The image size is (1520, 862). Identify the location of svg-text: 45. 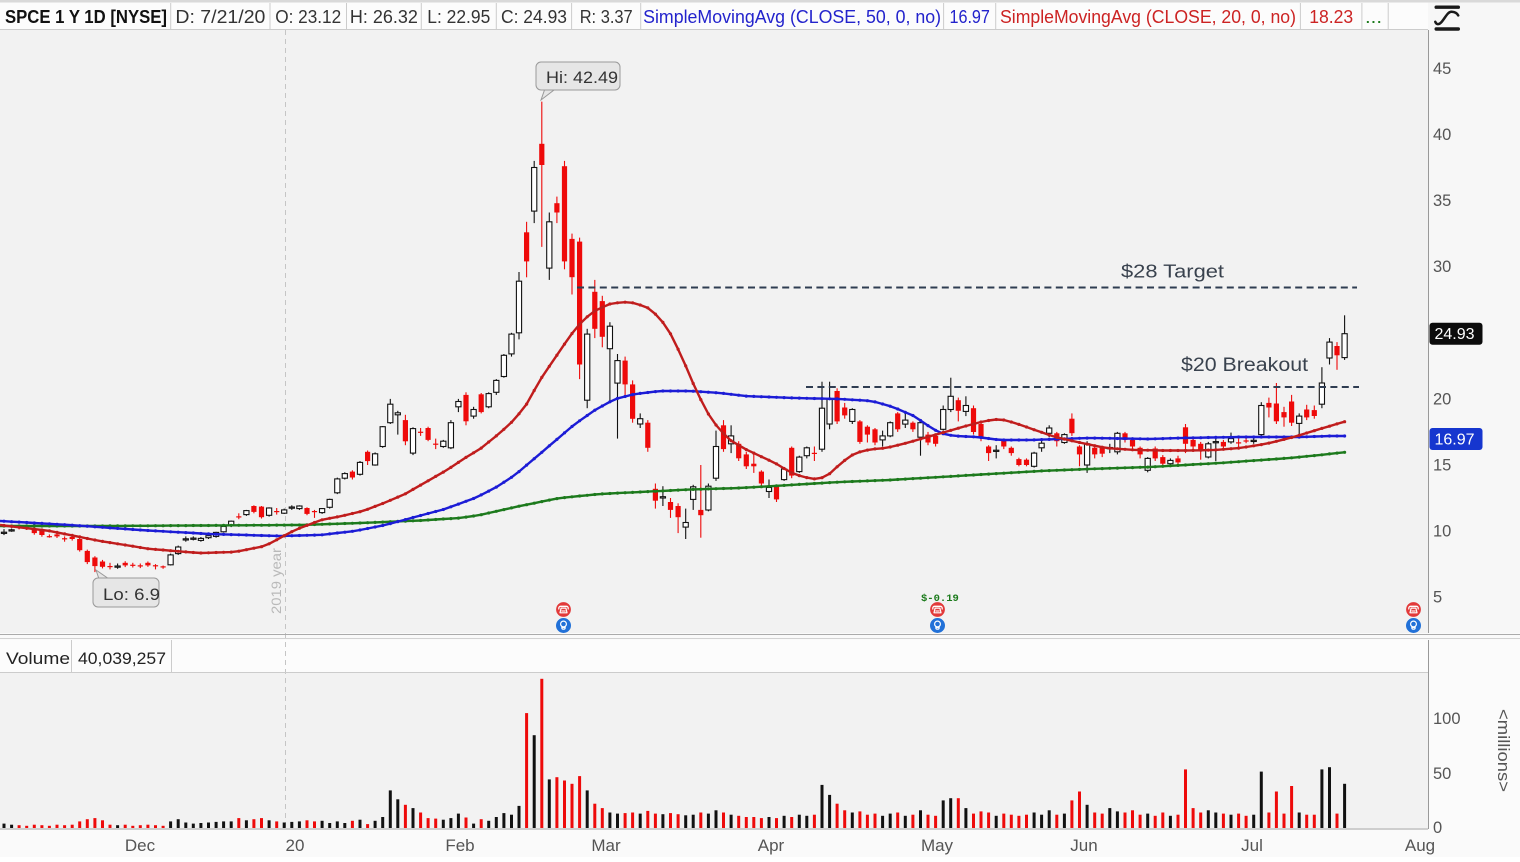
(1442, 69).